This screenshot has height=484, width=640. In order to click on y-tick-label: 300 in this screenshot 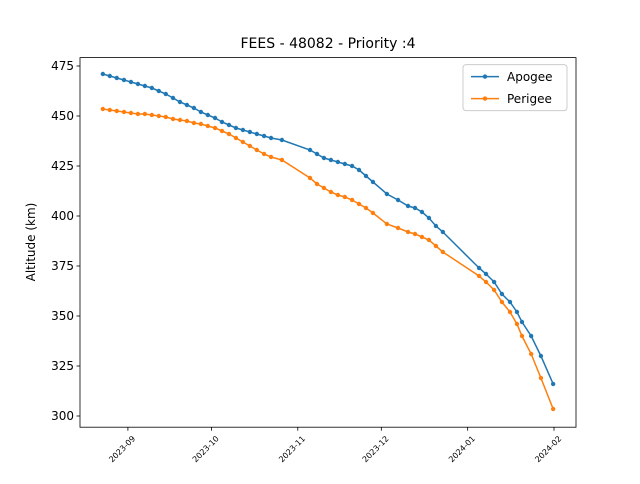, I will do `click(62, 416)`.